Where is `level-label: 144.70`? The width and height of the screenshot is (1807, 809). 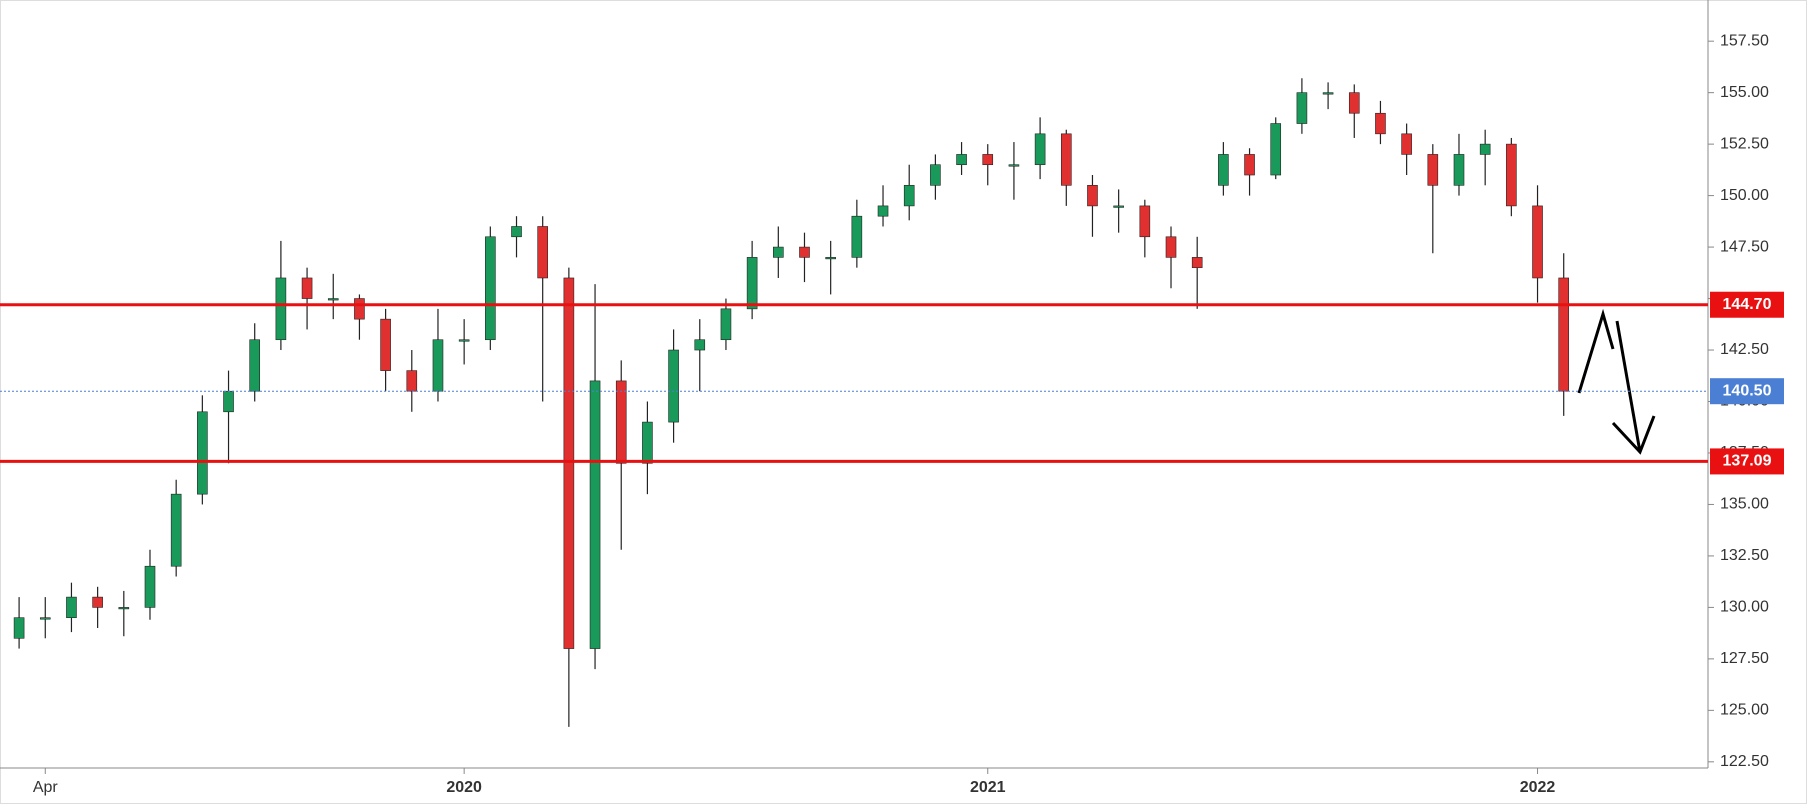
level-label: 144.70 is located at coordinates (1747, 304).